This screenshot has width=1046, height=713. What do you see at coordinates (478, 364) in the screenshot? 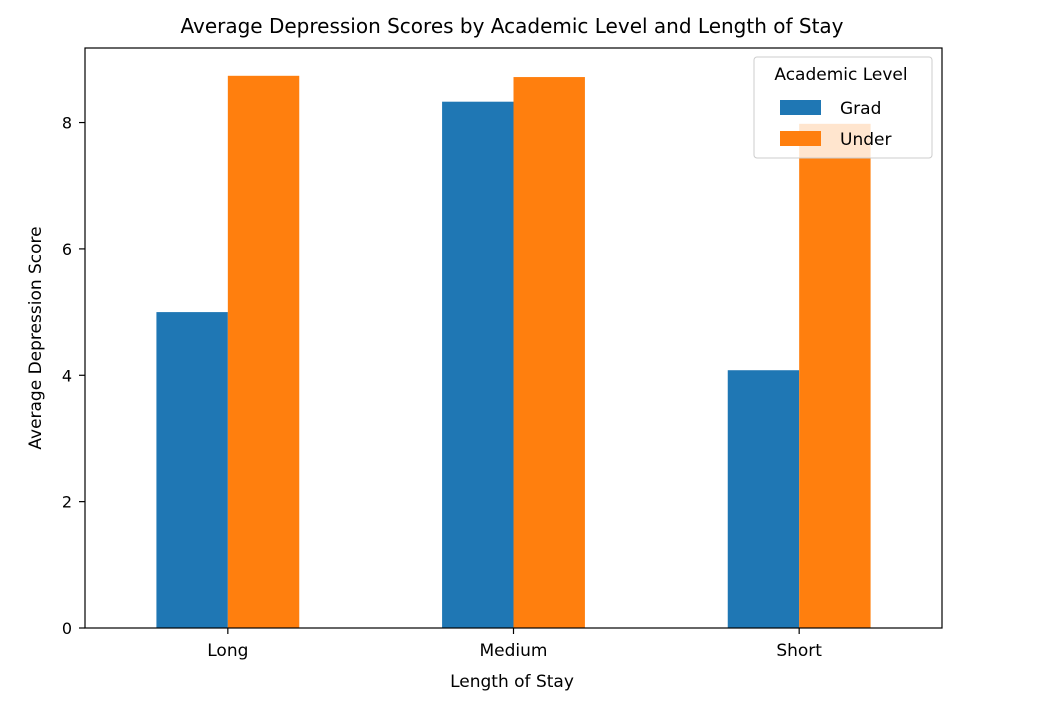
I see `bar-grad-medium` at bounding box center [478, 364].